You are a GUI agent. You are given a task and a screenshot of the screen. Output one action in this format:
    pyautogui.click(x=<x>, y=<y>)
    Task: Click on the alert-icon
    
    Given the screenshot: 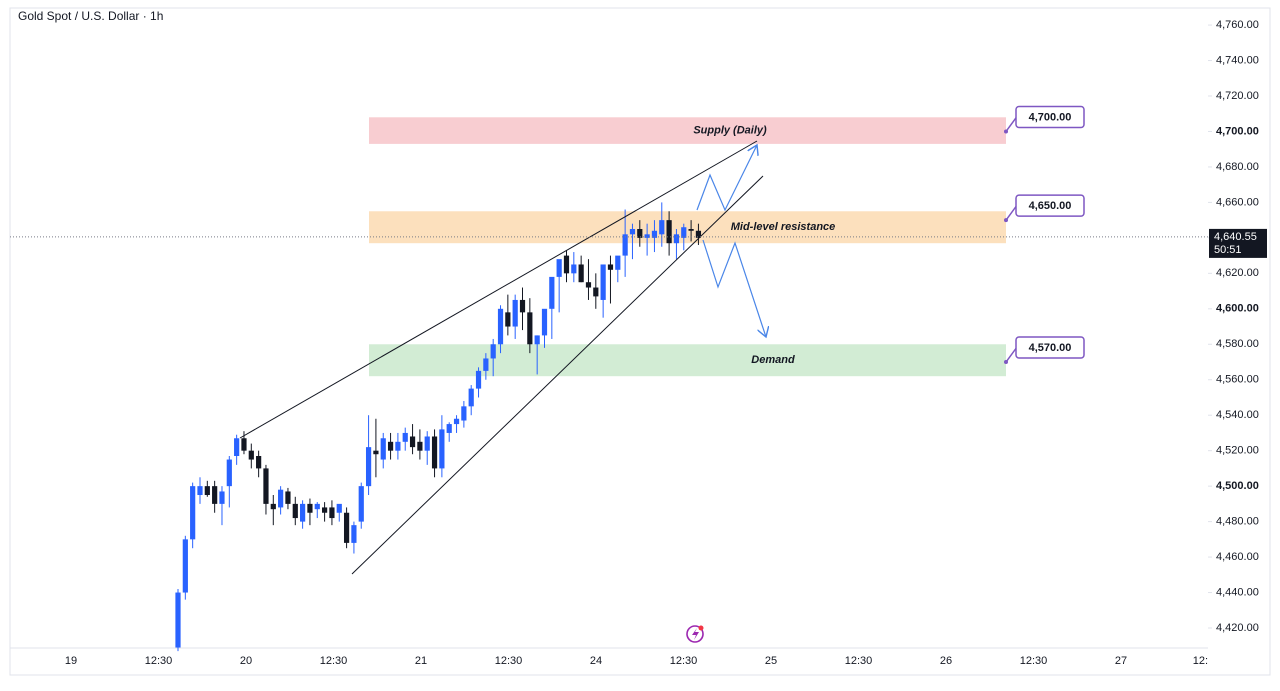 What is the action you would take?
    pyautogui.click(x=695, y=634)
    